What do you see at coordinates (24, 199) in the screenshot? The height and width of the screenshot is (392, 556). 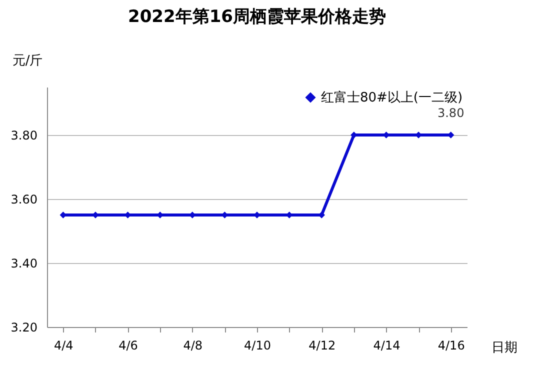 I see `y-tick-label: 3.60` at bounding box center [24, 199].